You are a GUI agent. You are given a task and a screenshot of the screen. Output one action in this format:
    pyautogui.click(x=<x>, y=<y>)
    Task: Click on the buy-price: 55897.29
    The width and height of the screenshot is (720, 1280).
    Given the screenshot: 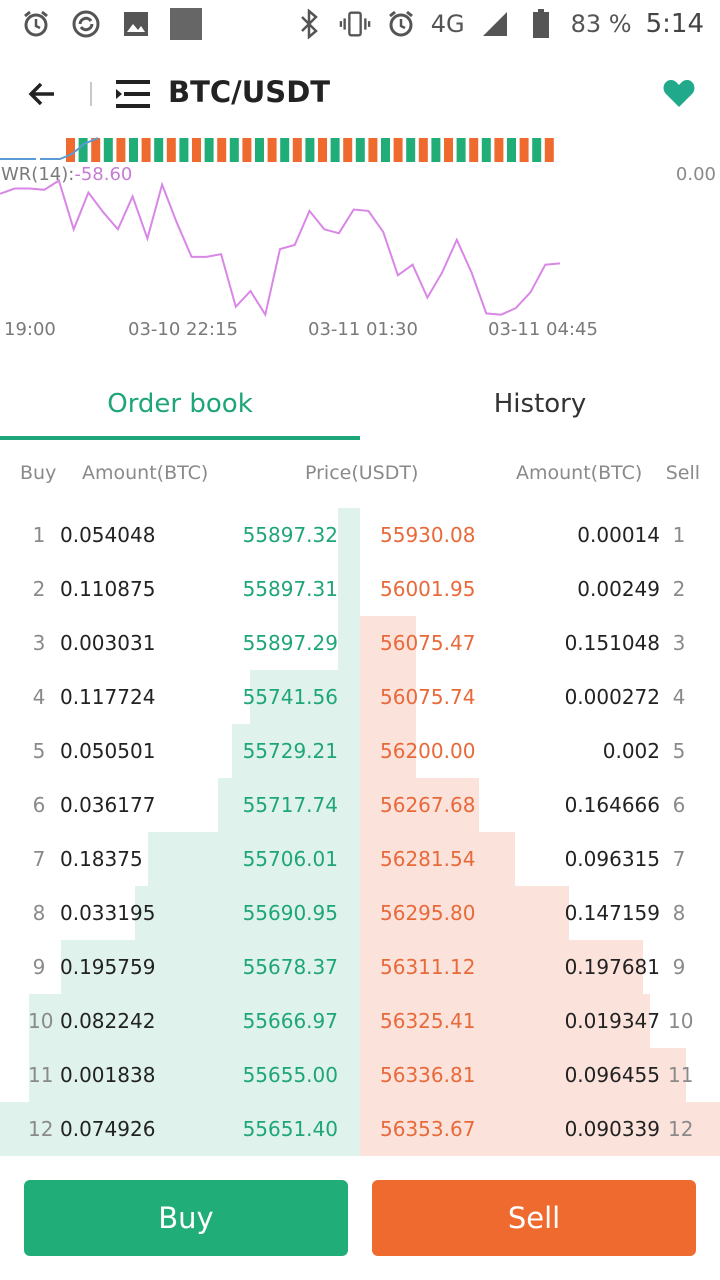 What is the action you would take?
    pyautogui.click(x=290, y=643)
    